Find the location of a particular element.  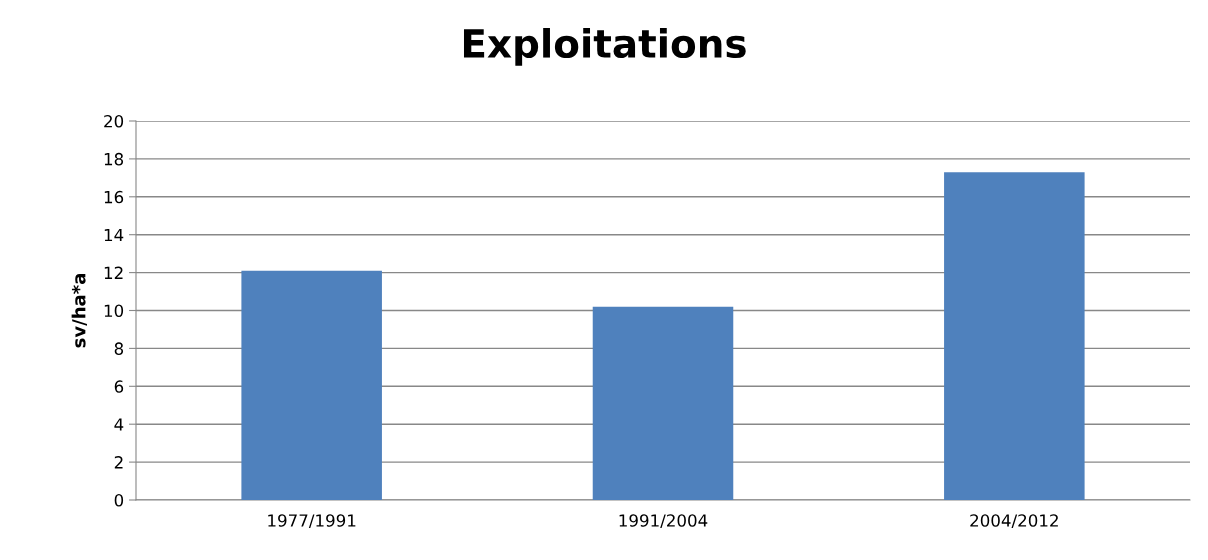

chart-title: Exploitations is located at coordinates (604, 47).